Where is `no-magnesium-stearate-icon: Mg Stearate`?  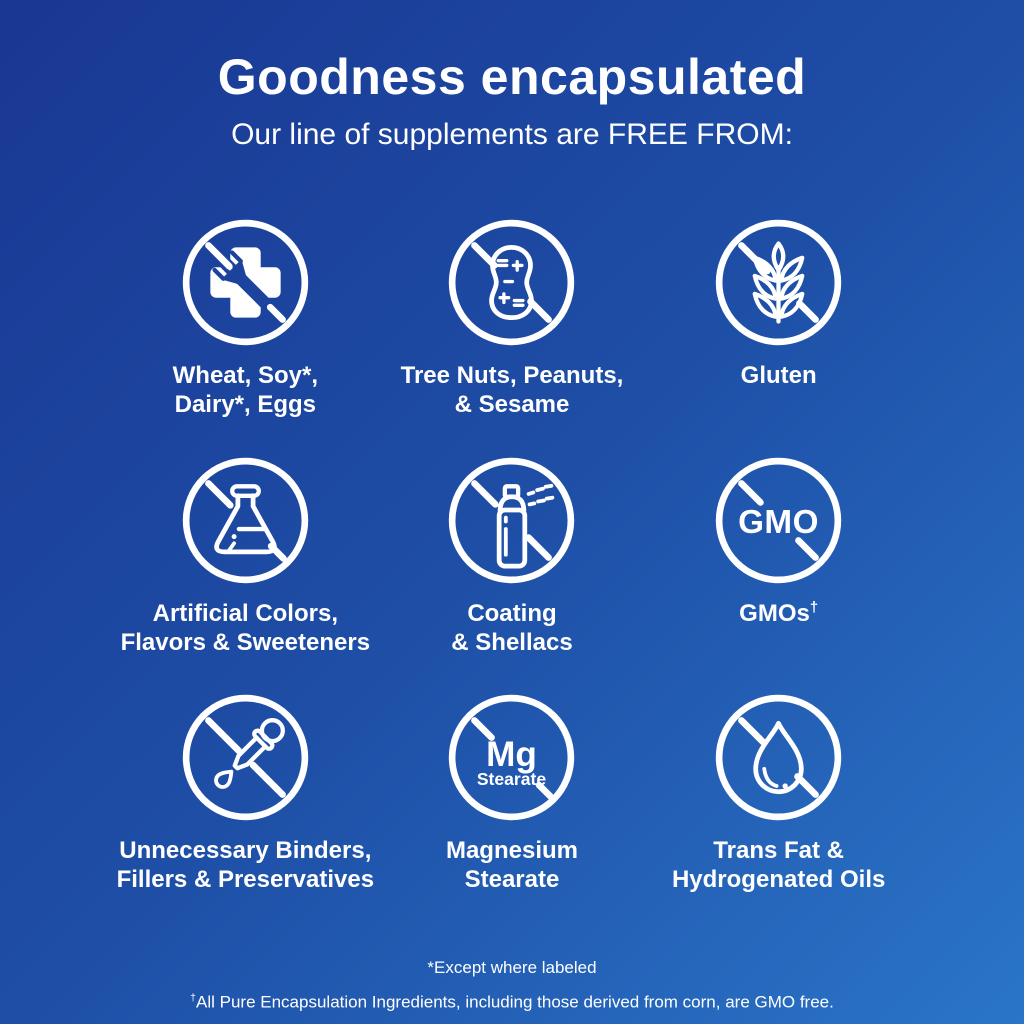 no-magnesium-stearate-icon: Mg Stearate is located at coordinates (512, 757).